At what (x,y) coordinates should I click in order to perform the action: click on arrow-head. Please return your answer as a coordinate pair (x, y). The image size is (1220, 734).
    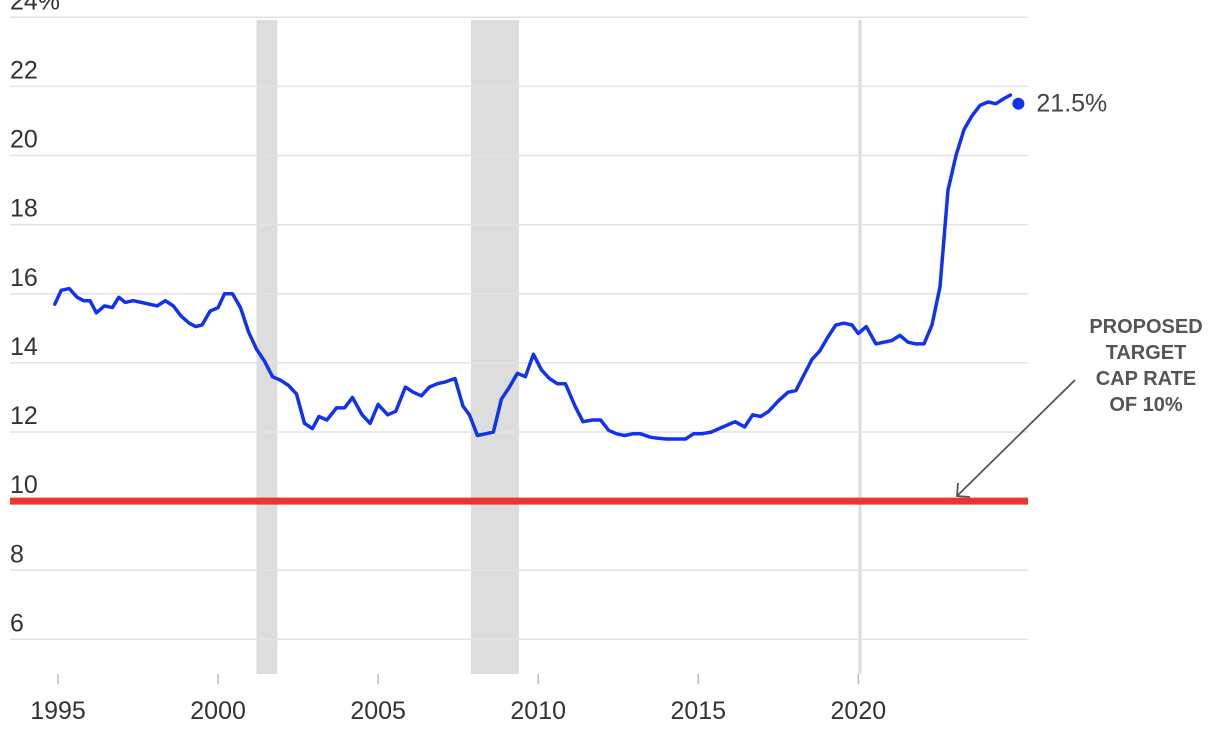
    Looking at the image, I should click on (963, 490).